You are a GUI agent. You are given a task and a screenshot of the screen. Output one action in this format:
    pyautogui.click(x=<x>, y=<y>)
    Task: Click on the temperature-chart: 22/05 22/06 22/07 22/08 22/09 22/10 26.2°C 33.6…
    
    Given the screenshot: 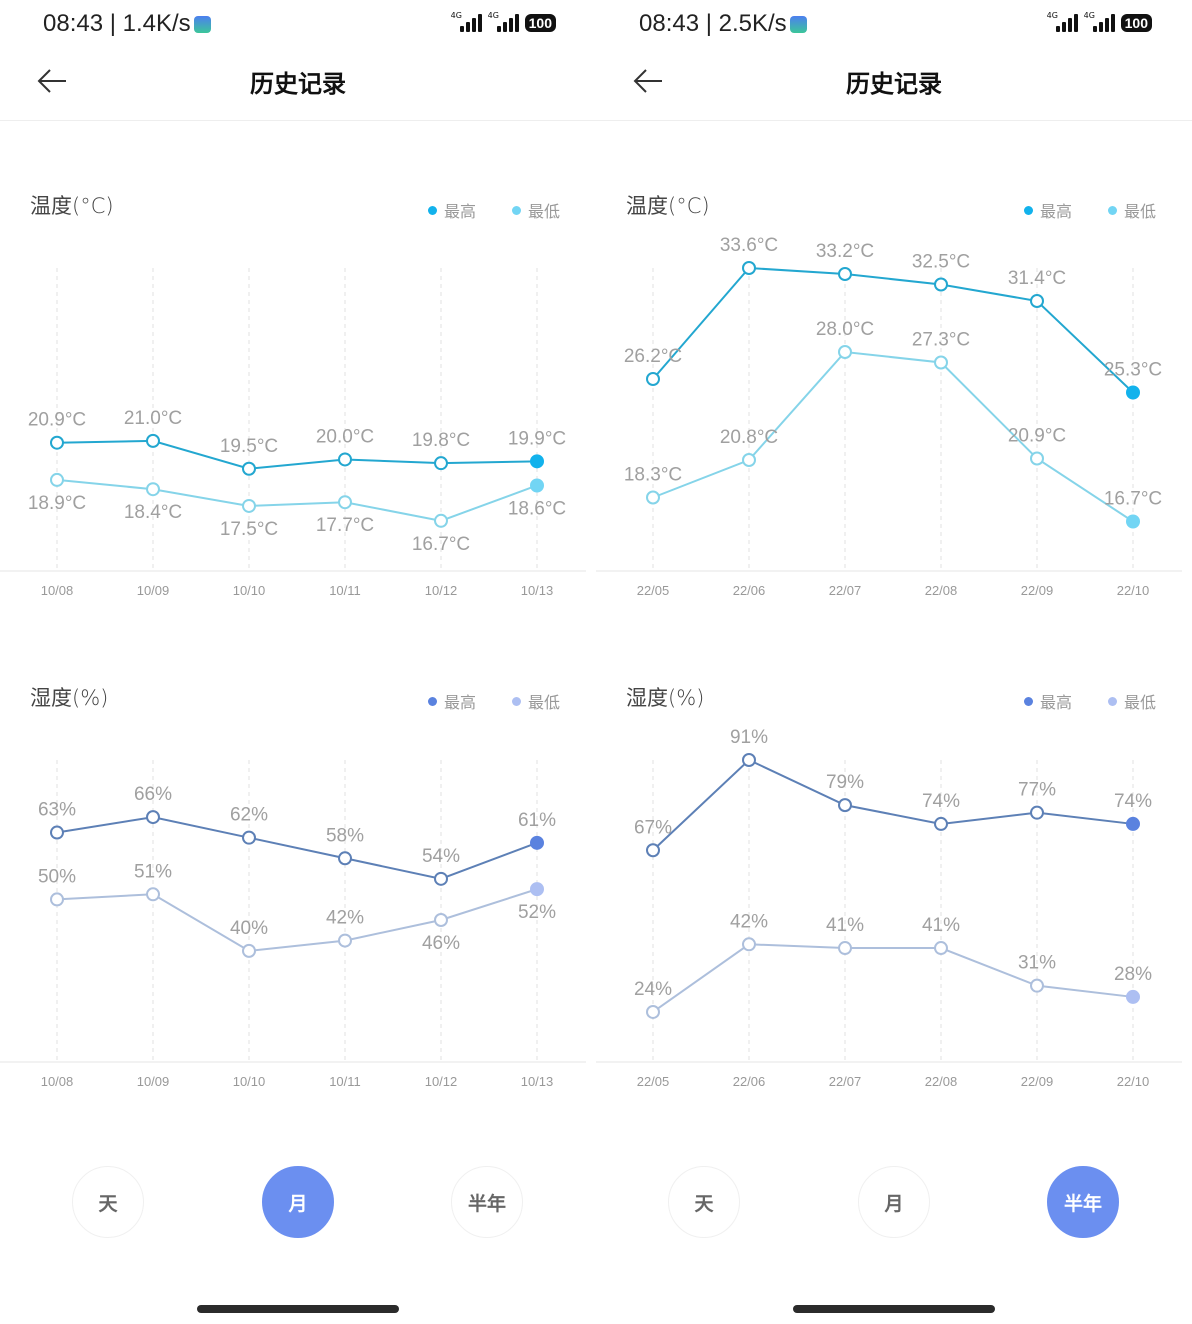 What is the action you would take?
    pyautogui.click(x=889, y=416)
    